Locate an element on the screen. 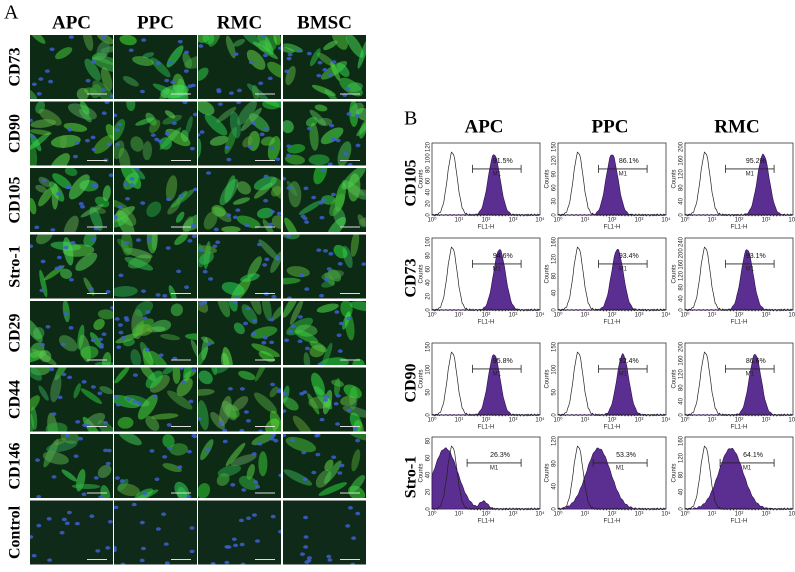  y-tick-label: 200 is located at coordinates (682, 253).